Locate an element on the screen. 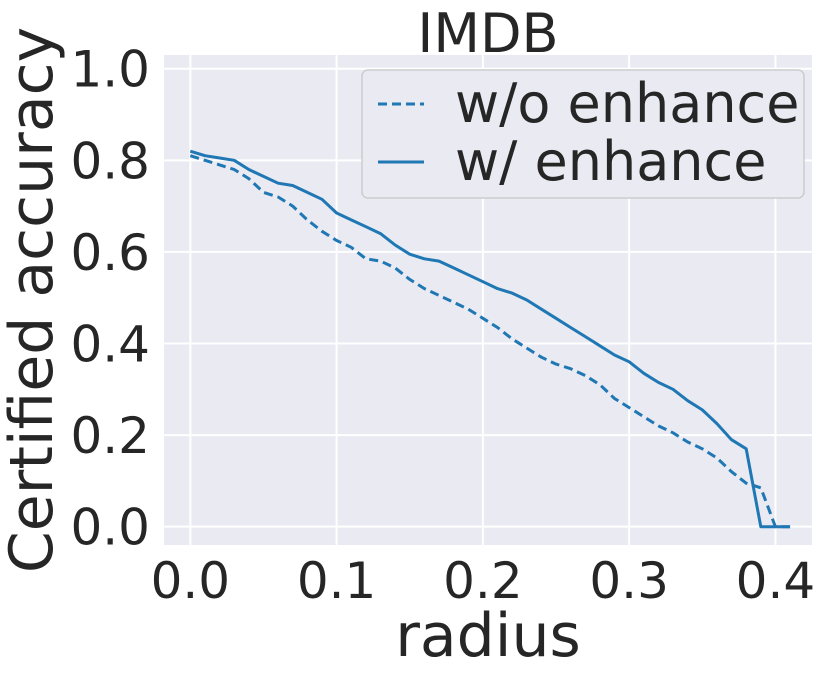  x-tick-label: 0.2 is located at coordinates (483, 581).